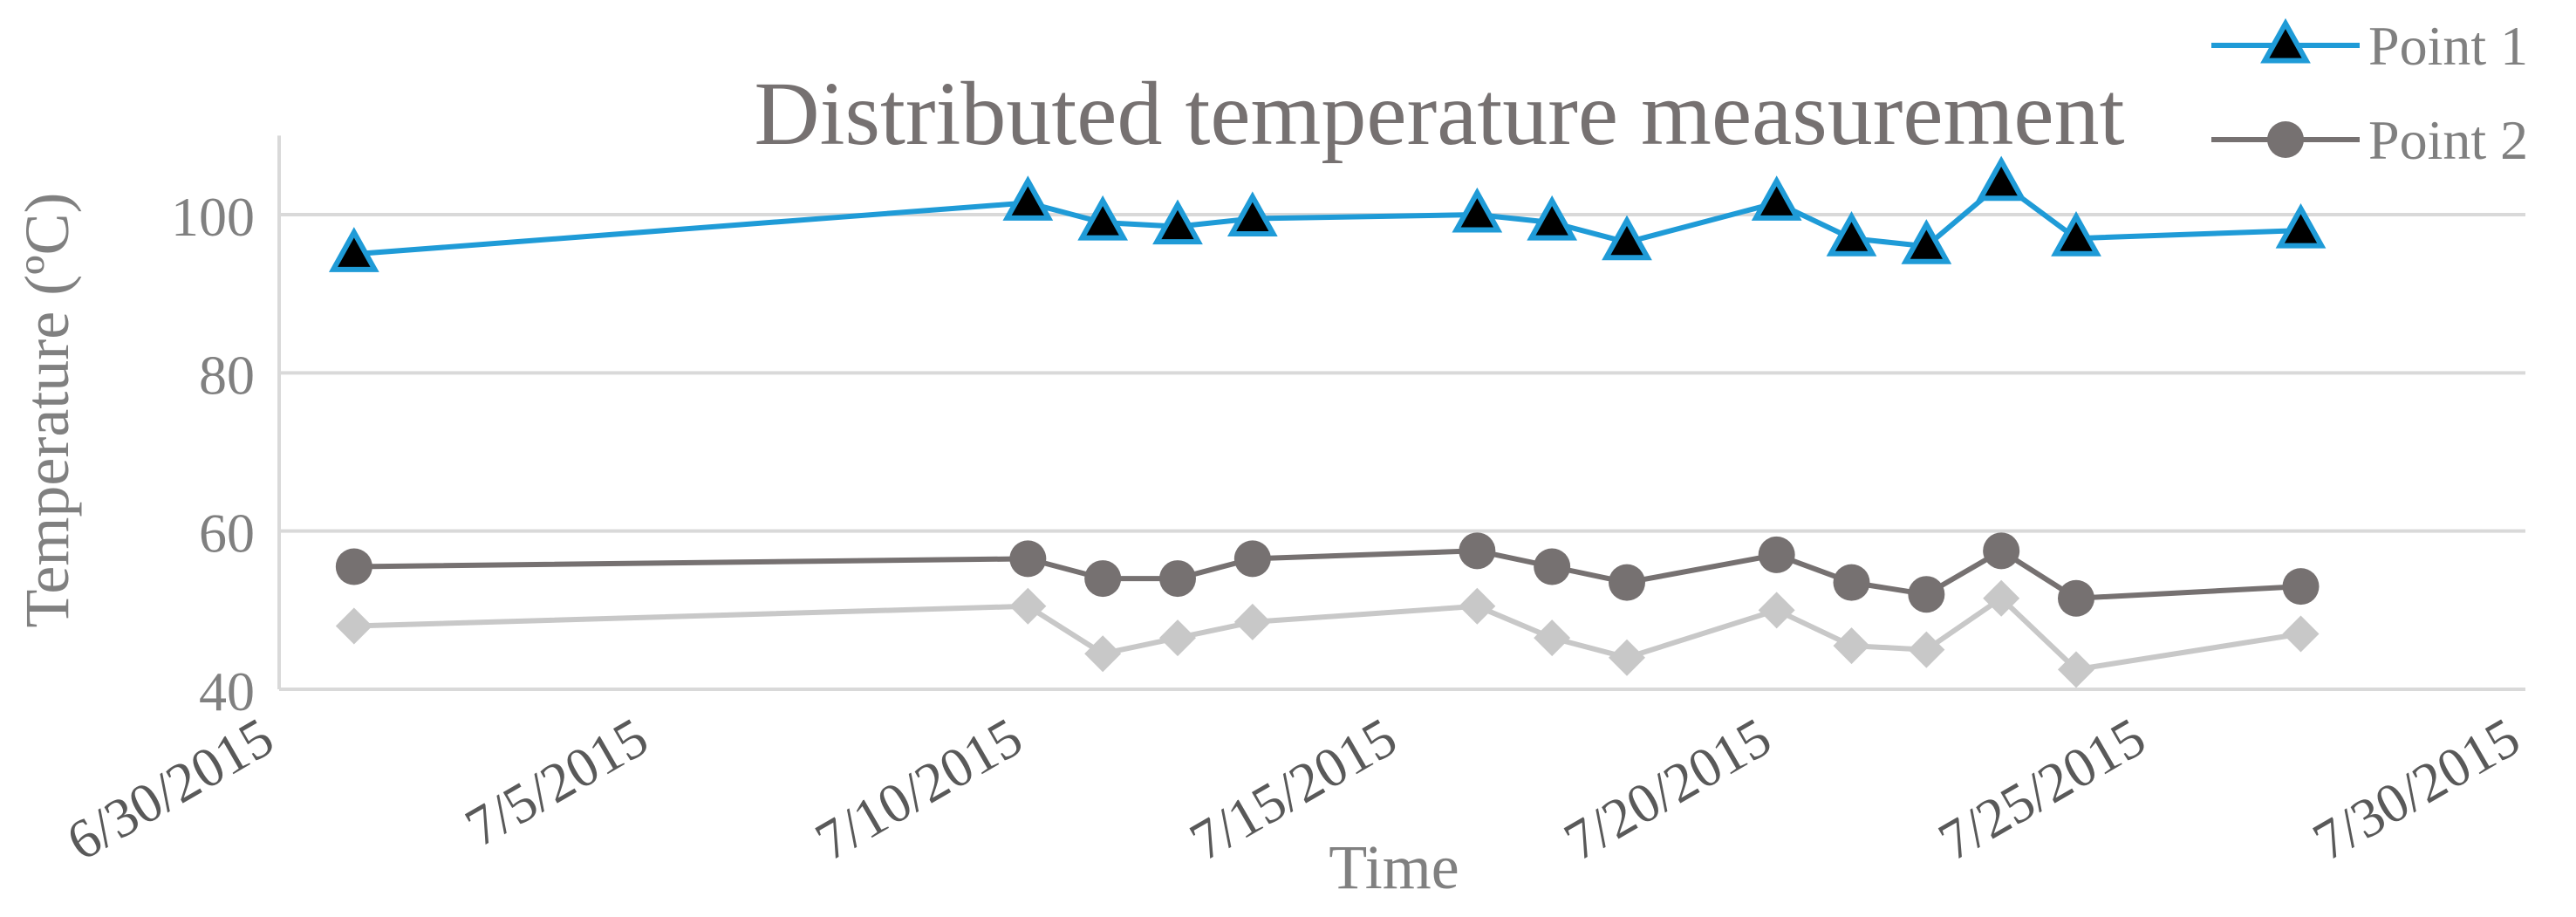 The image size is (2576, 917). Describe the element at coordinates (2369, 93) in the screenshot. I see `legend: Point 1 Point 2` at that location.